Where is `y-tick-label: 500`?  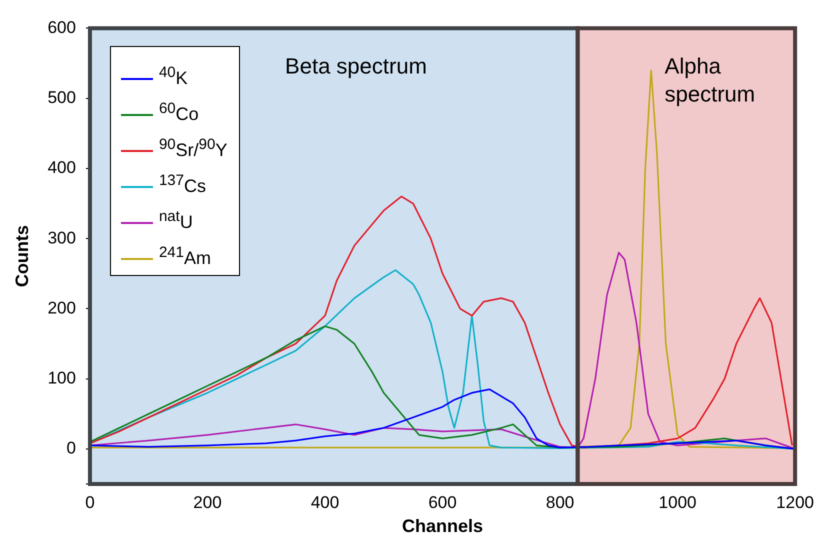
y-tick-label: 500 is located at coordinates (62, 98).